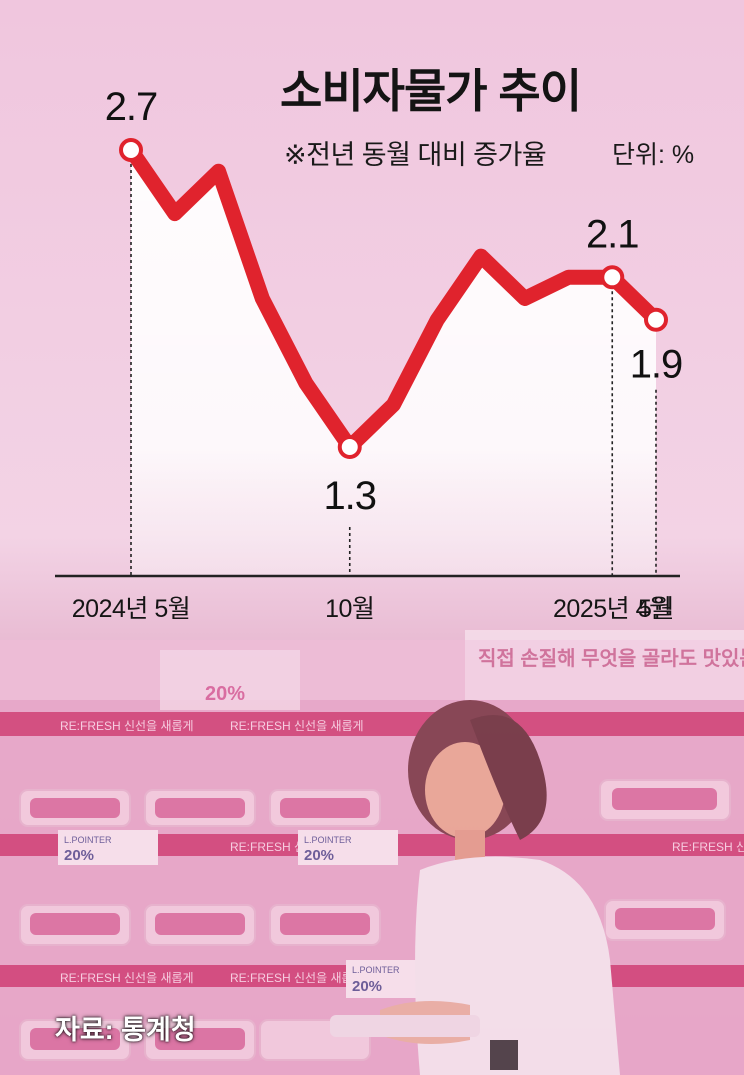 The image size is (744, 1075). Describe the element at coordinates (612, 609) in the screenshot. I see `x-tick-label-2025-04: 2025년 4월` at that location.